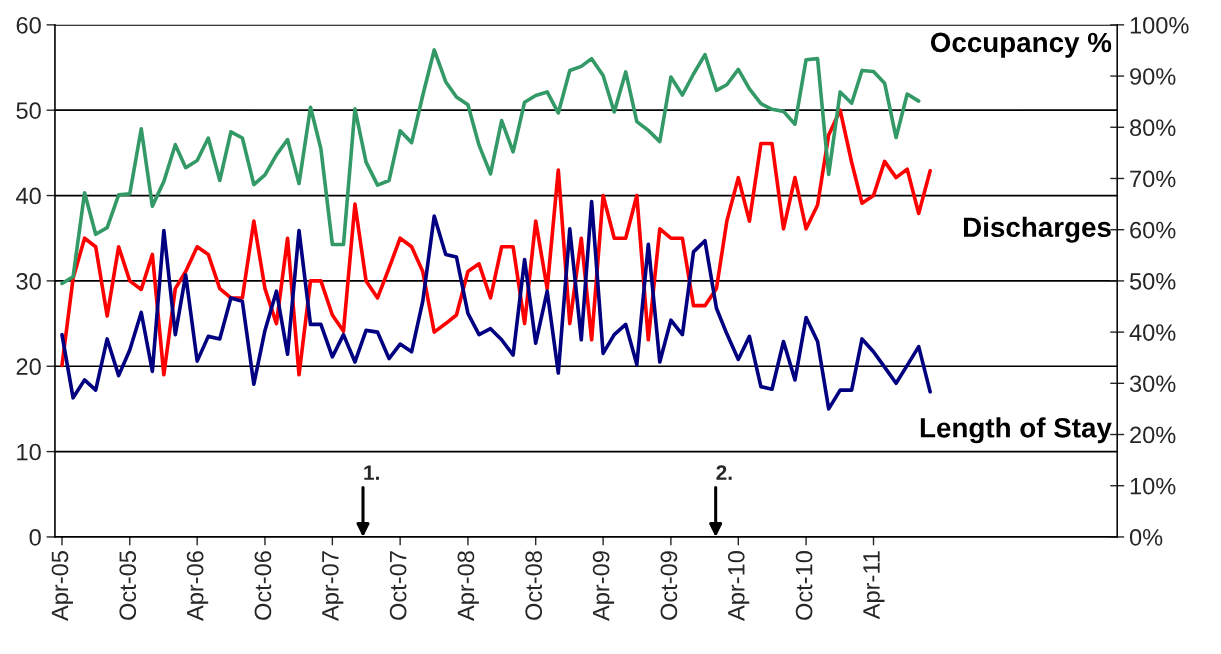 This screenshot has width=1221, height=654. Describe the element at coordinates (1021, 45) in the screenshot. I see `series-label: Occupancy %` at that location.